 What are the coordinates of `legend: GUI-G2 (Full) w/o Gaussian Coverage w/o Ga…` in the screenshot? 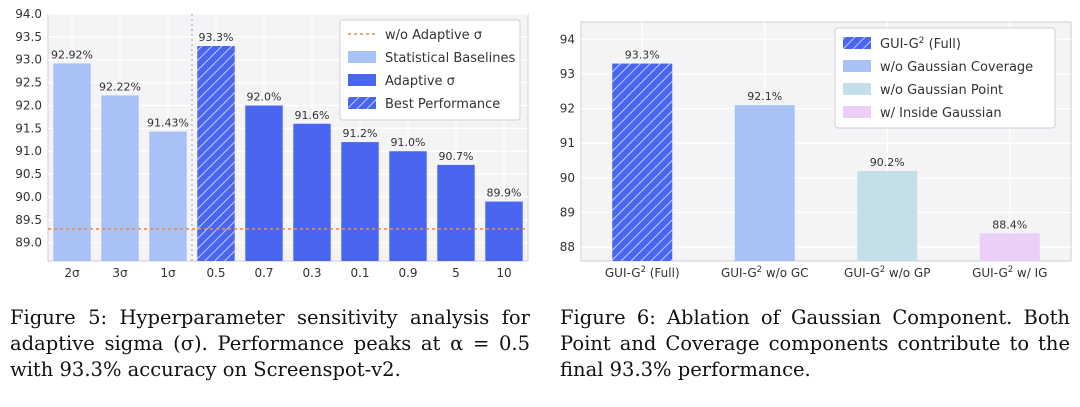 It's located at (945, 78).